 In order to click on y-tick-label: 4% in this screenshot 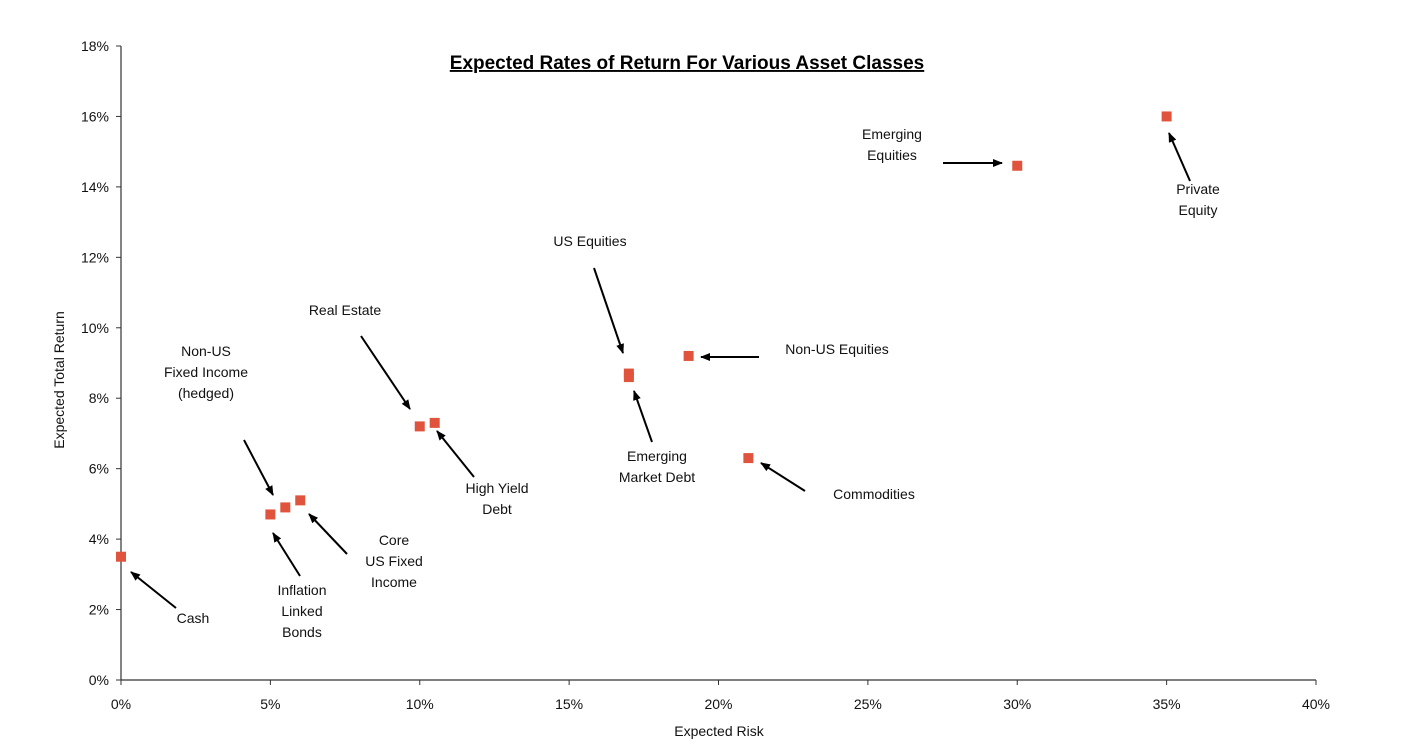, I will do `click(99, 539)`.